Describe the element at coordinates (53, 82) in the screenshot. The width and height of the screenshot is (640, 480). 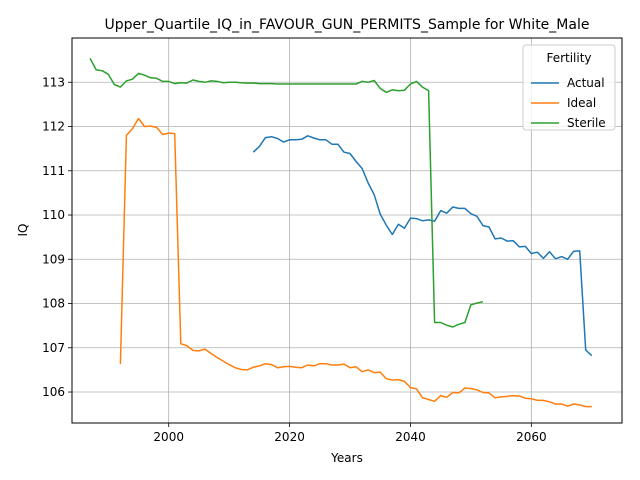
I see `y-tick-label: 113` at that location.